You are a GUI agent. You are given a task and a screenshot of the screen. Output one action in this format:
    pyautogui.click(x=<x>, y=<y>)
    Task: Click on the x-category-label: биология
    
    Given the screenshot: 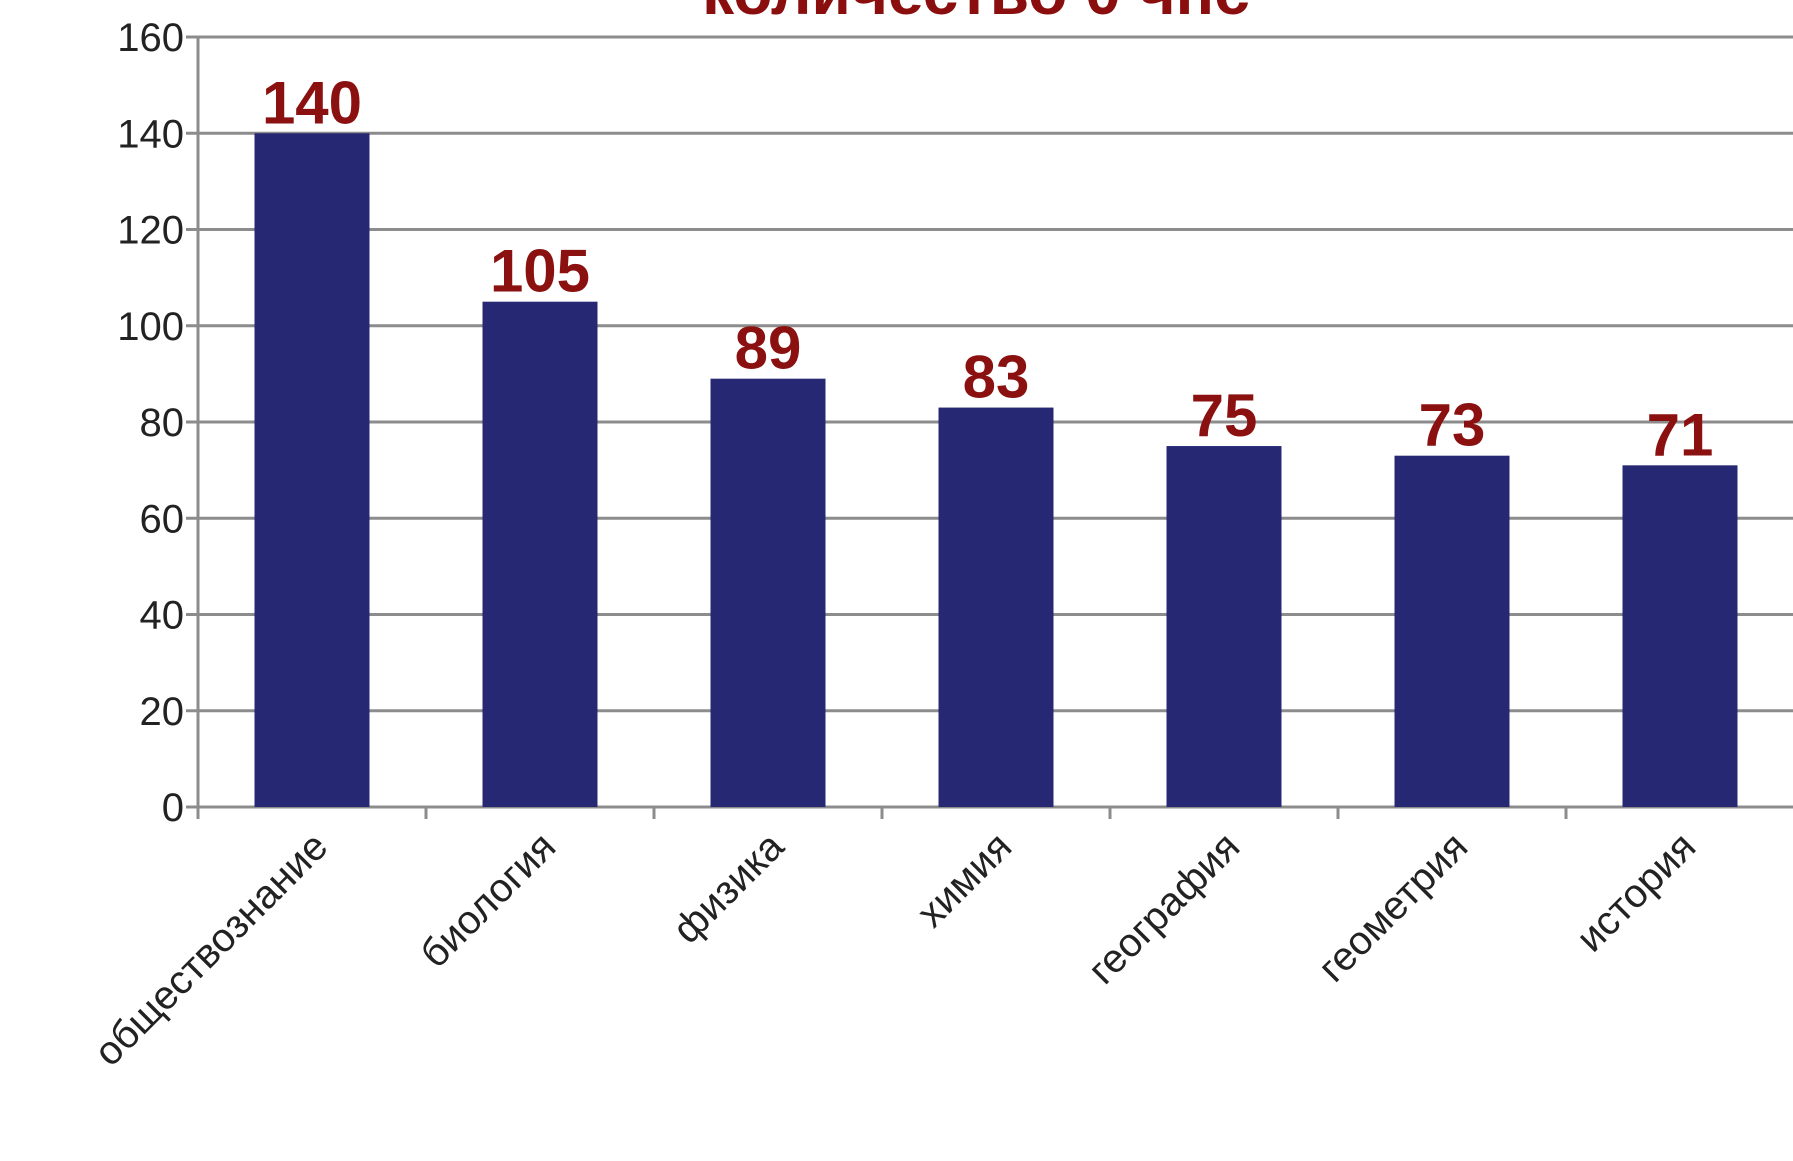 What is the action you would take?
    pyautogui.click(x=488, y=900)
    